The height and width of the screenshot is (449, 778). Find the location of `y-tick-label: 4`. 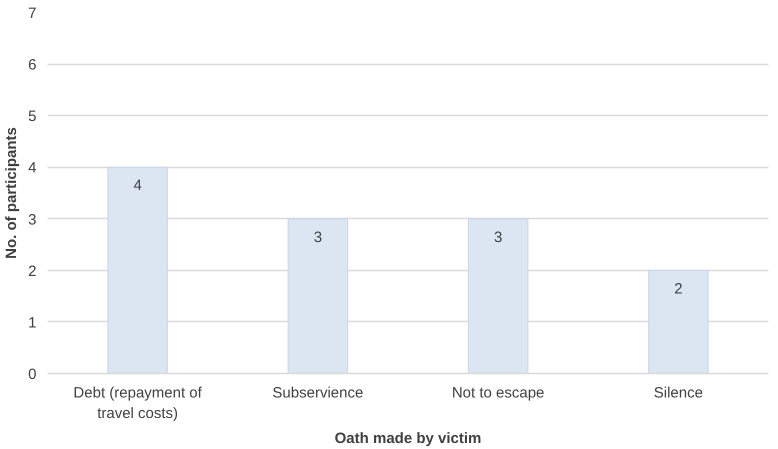

y-tick-label: 4 is located at coordinates (32, 168).